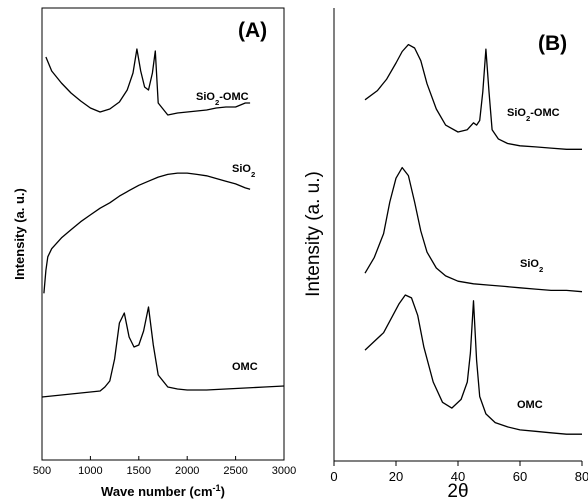  I want to click on panel-b-x-tick-label: 60, so click(520, 476).